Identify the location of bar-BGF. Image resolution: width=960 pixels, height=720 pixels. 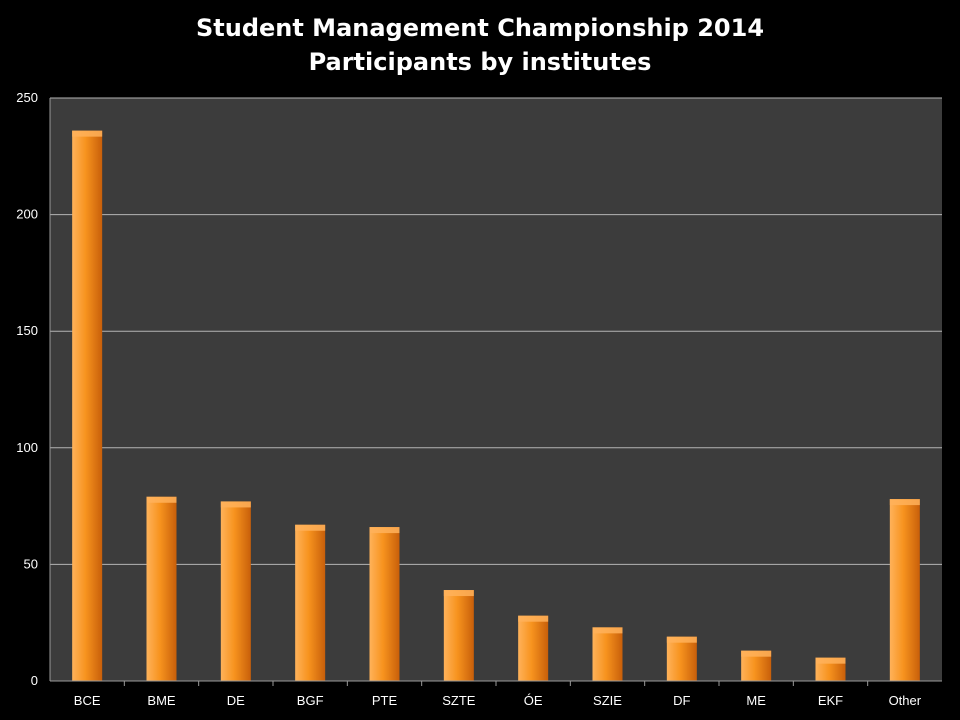
(310, 602).